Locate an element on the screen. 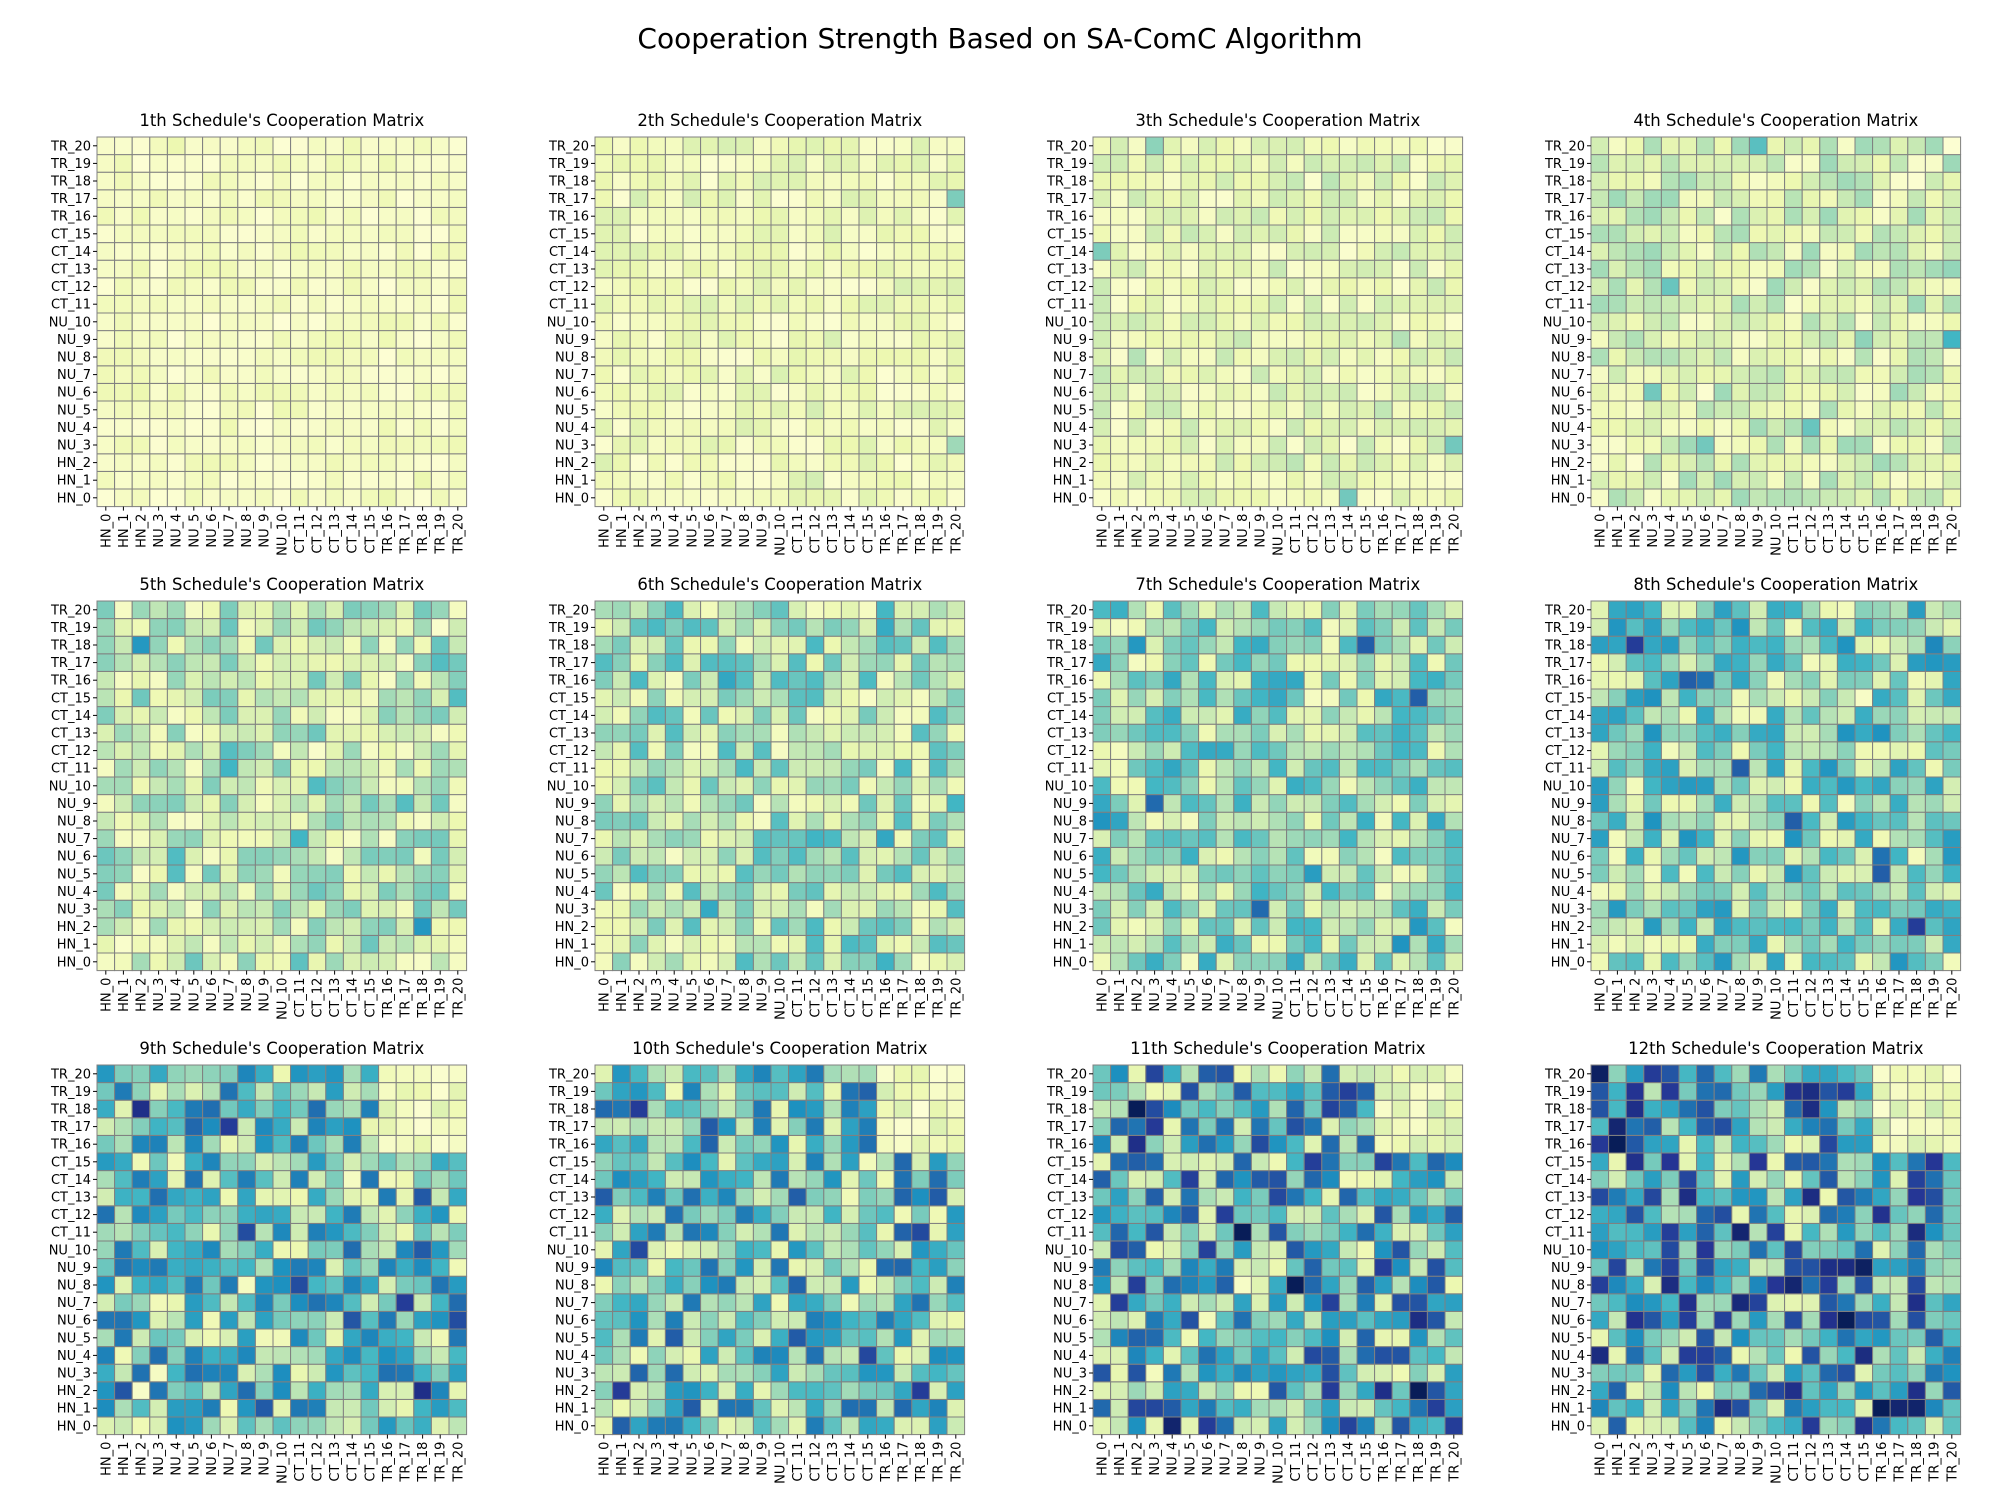  y-tick-label: CT_14 is located at coordinates (569, 716).